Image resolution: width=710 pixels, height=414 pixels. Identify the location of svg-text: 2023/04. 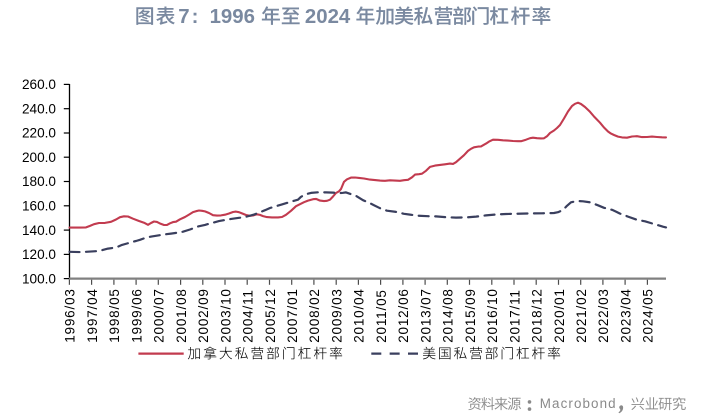
(625, 315).